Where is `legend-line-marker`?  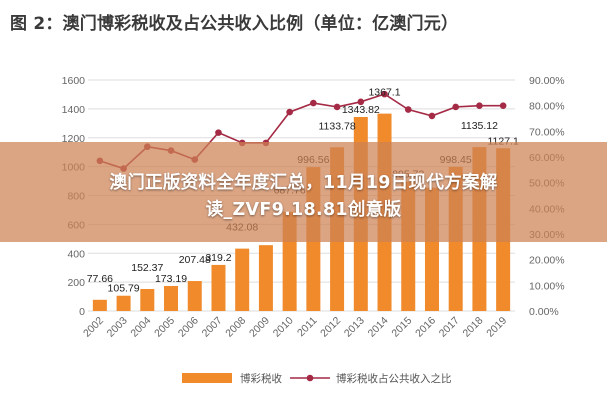 legend-line-marker is located at coordinates (310, 378).